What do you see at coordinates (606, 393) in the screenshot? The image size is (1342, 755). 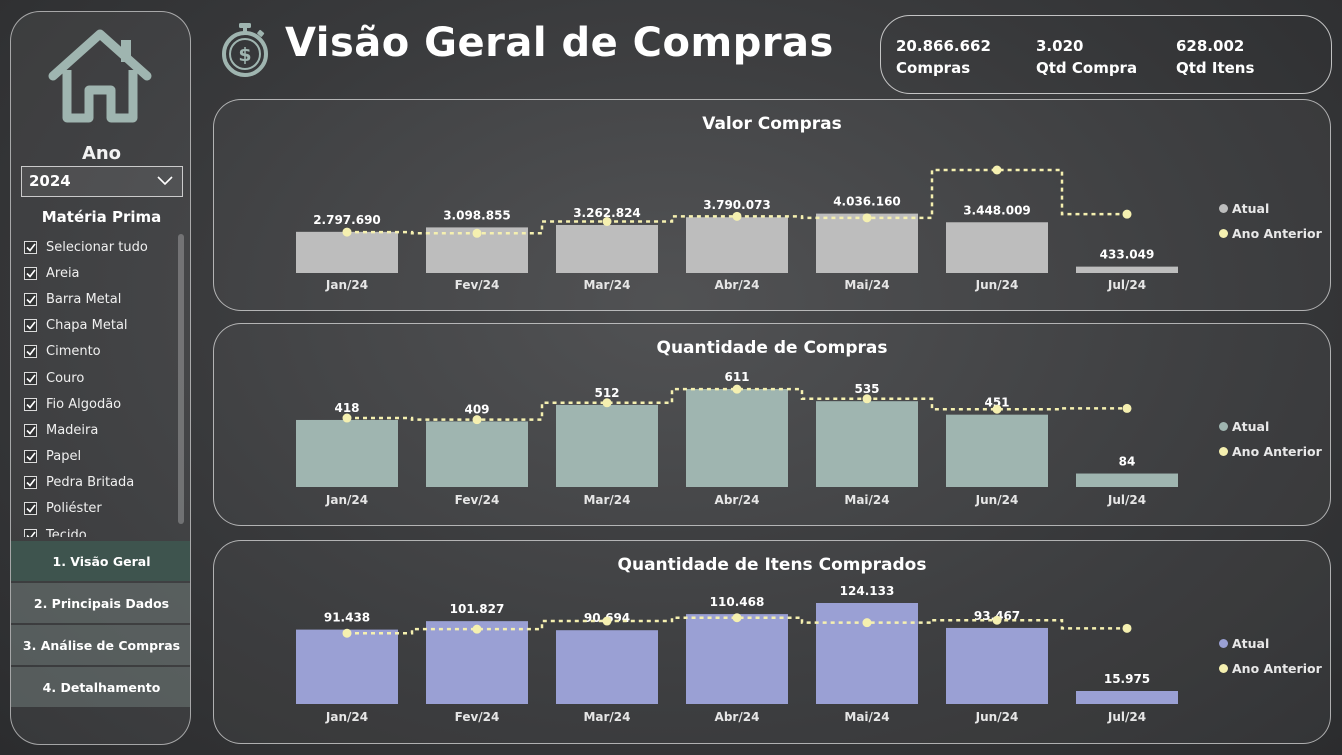 I see `data-label: 512` at bounding box center [606, 393].